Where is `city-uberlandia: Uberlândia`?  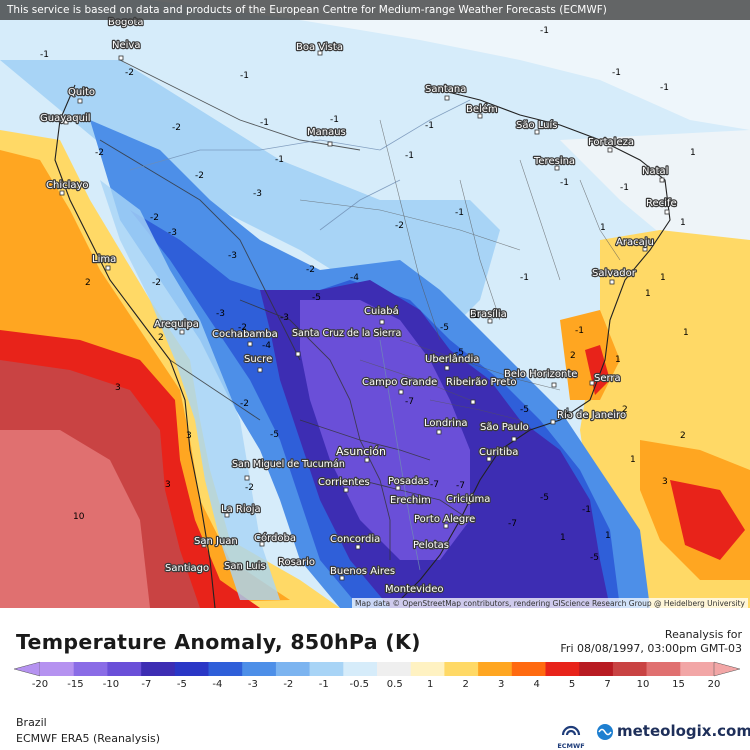 city-uberlandia: Uberlândia is located at coordinates (452, 361).